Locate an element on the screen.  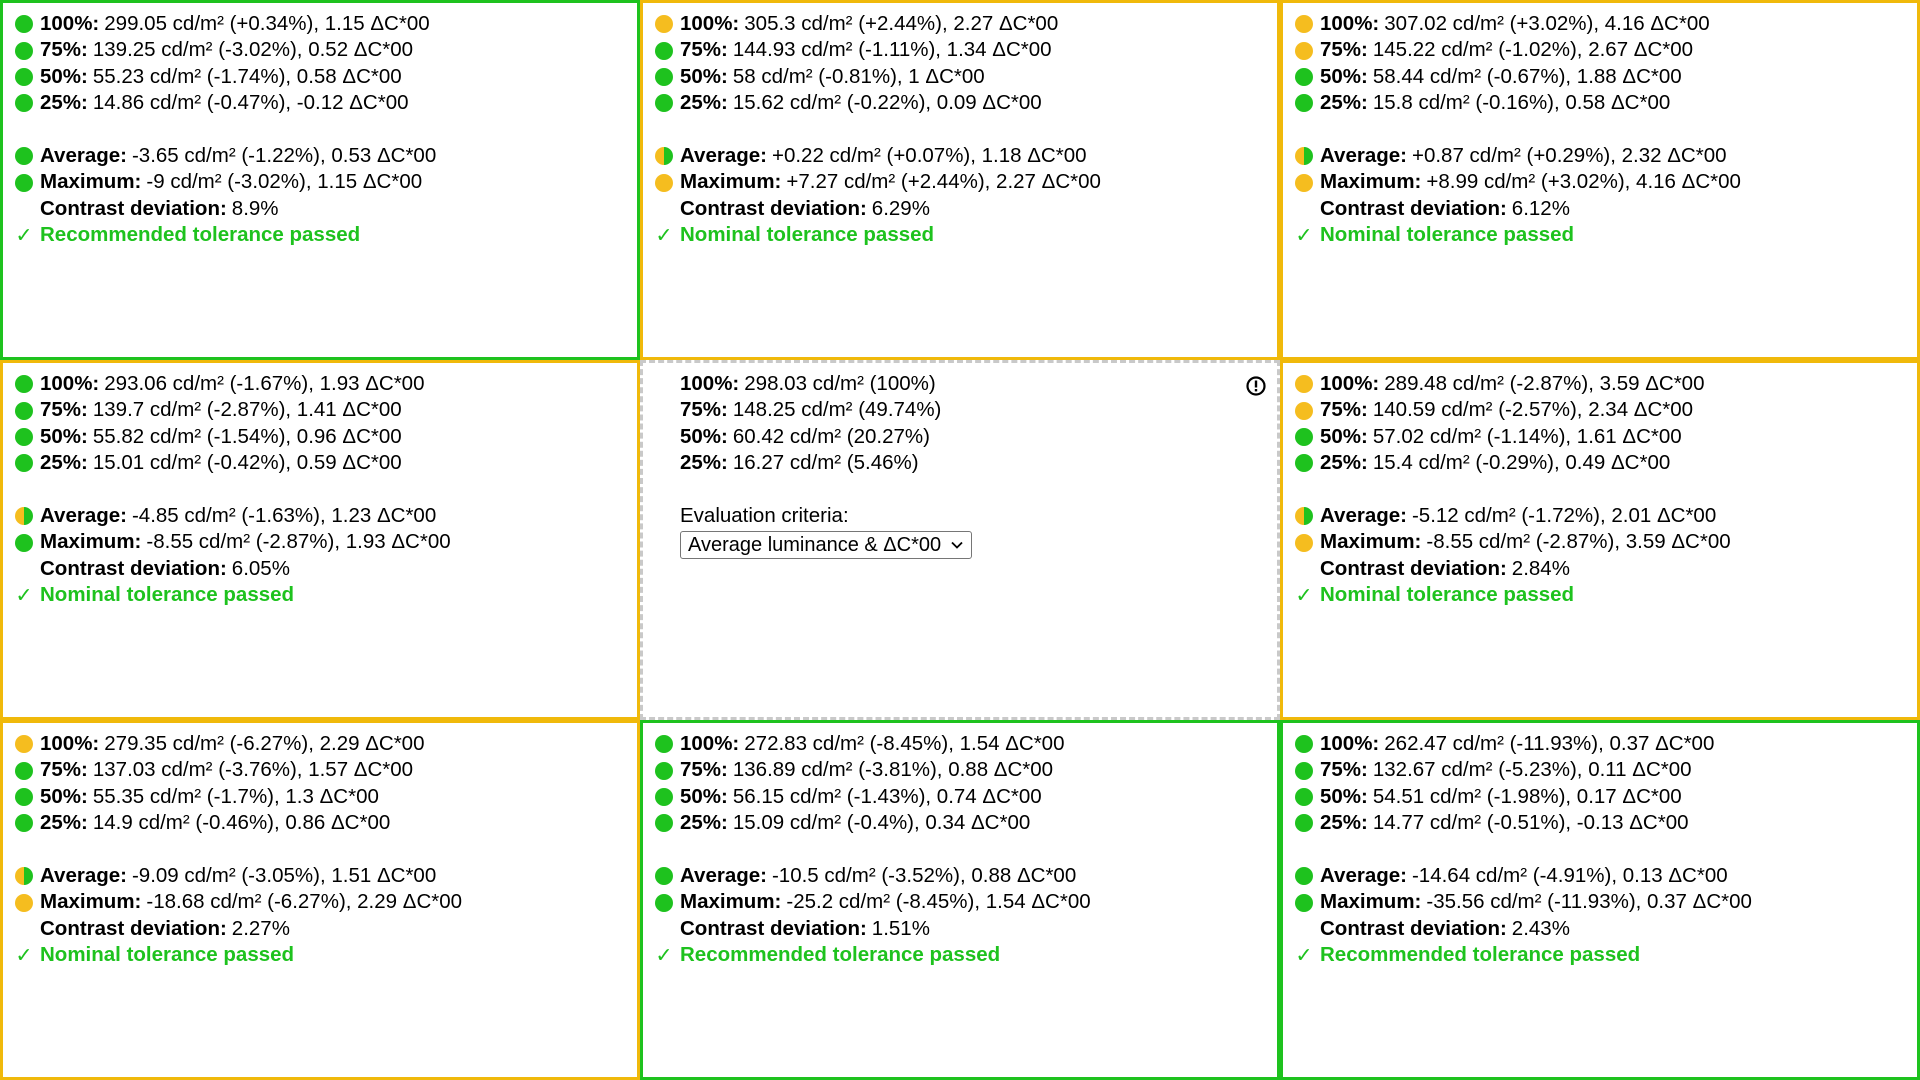
level-row: 50%: 55.82 cd/m² (-1.54%), 0.96 ΔC*00 is located at coordinates (326, 437).